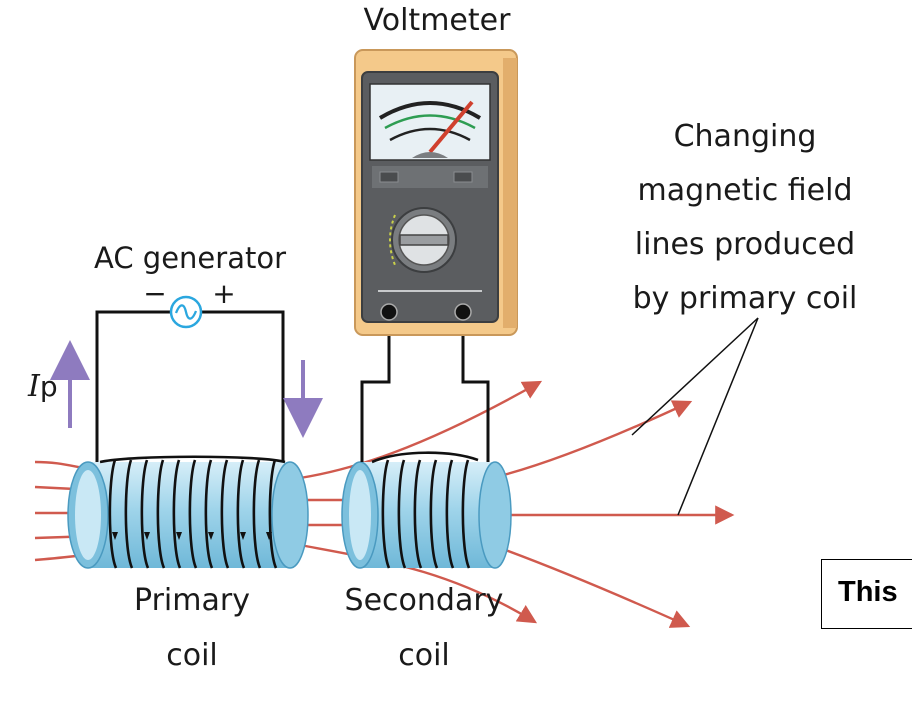 Image resolution: width=912 pixels, height=705 pixels. I want to click on field-label-line-1: Changing, so click(745, 136).